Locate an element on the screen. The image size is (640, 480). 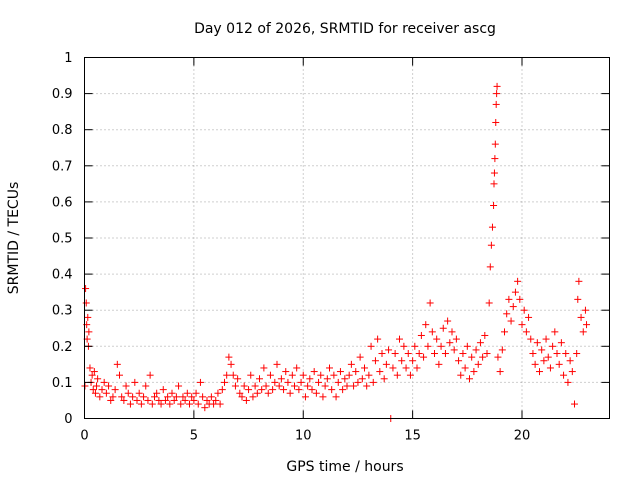
y-tick-label: 0.7 is located at coordinates (62, 166).